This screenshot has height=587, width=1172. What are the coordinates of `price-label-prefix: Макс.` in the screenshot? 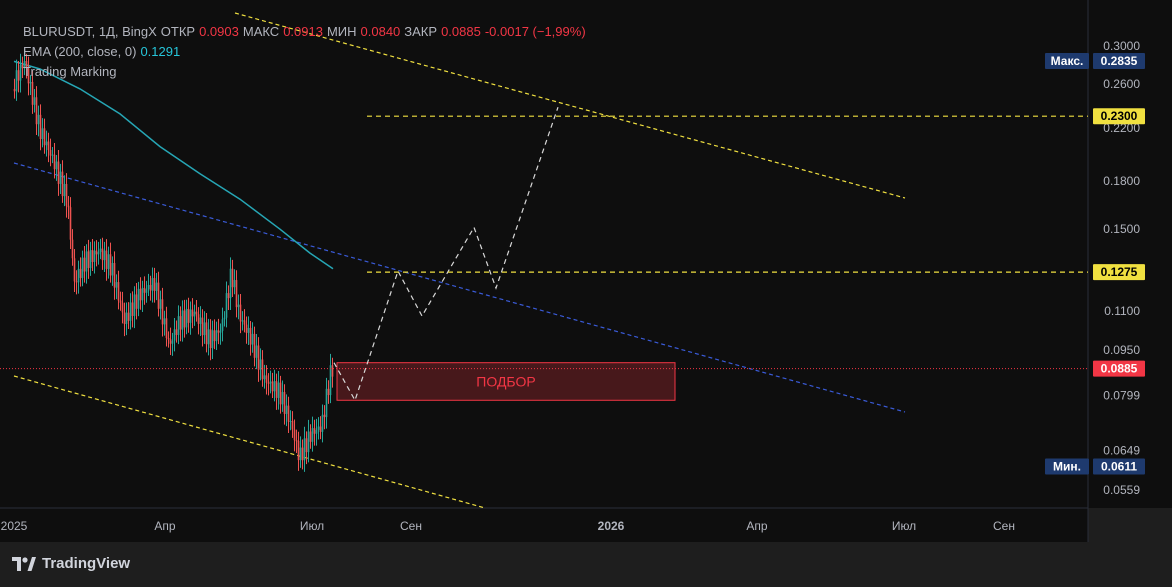 It's located at (1067, 61).